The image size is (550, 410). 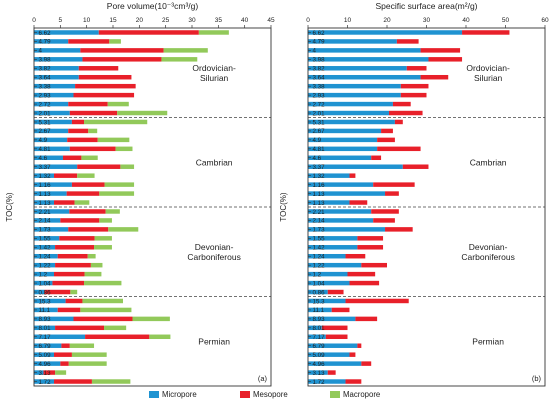 I want to click on toc-label: 2.72, so click(x=319, y=104).